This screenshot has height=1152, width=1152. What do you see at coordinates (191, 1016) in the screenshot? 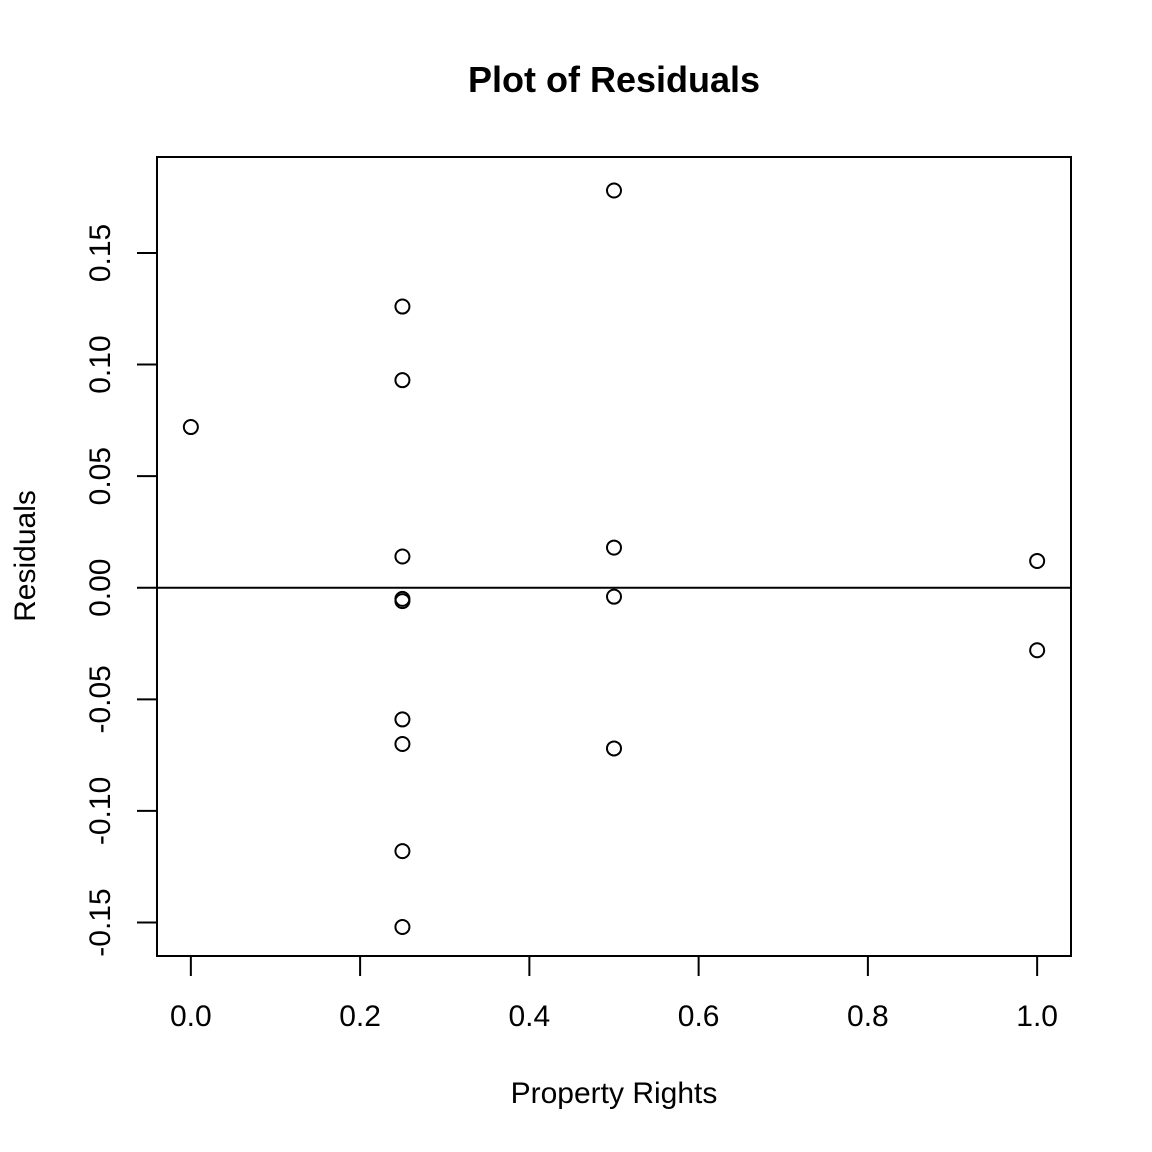
I see `x-tick-label: 0.0` at bounding box center [191, 1016].